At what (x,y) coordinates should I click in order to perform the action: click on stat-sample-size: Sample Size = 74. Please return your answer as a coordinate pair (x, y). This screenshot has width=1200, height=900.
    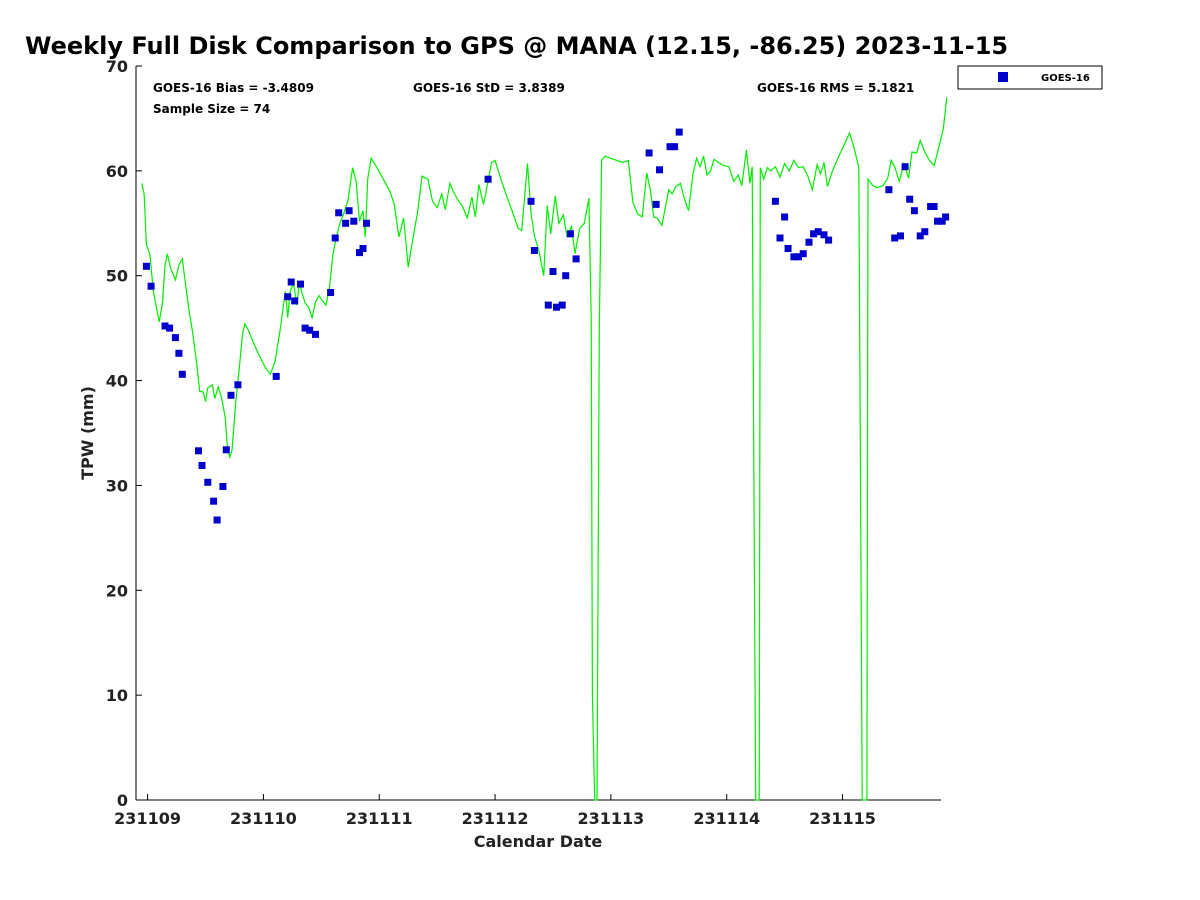
    Looking at the image, I should click on (211, 109).